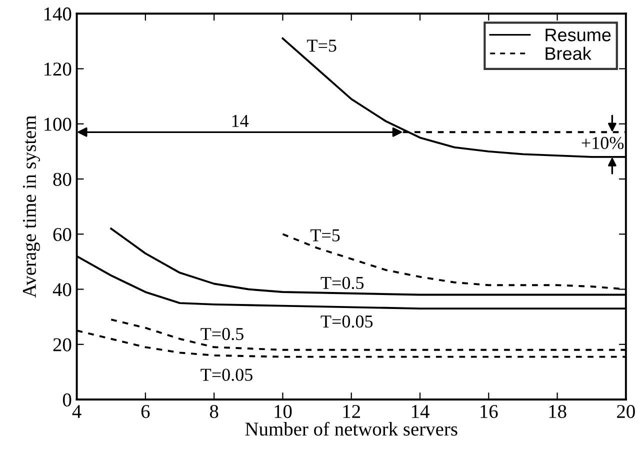 This screenshot has height=454, width=640. I want to click on x-tick-label: 10, so click(283, 411).